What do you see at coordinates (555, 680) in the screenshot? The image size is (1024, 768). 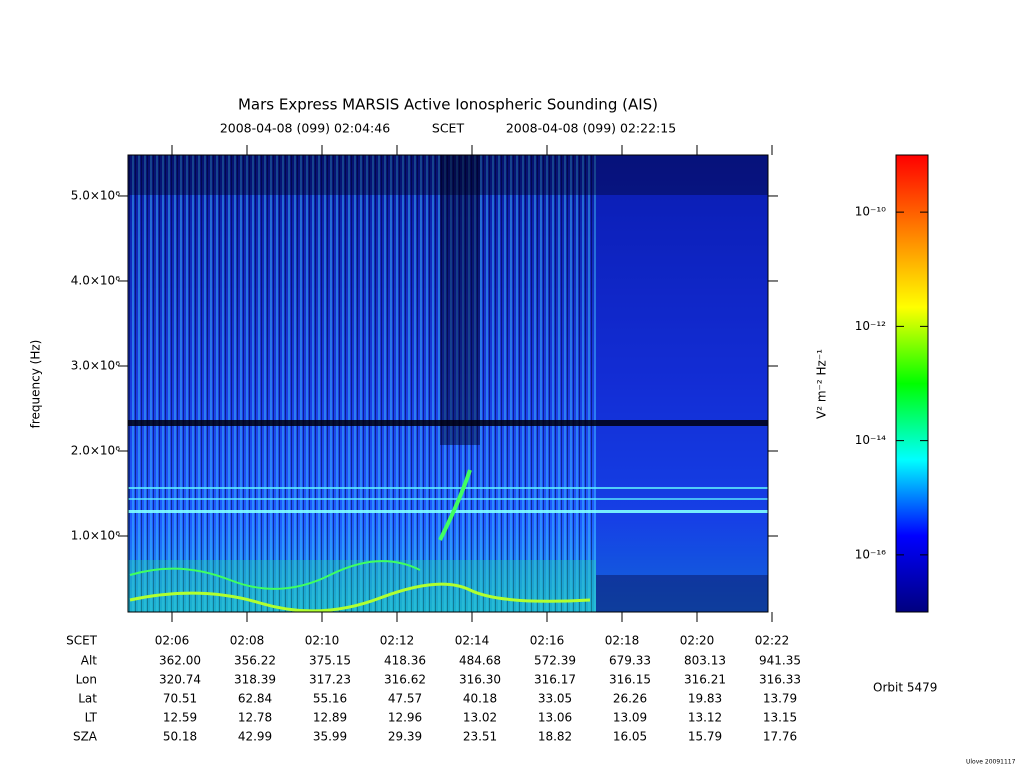 I see `table-cell: 316.17` at bounding box center [555, 680].